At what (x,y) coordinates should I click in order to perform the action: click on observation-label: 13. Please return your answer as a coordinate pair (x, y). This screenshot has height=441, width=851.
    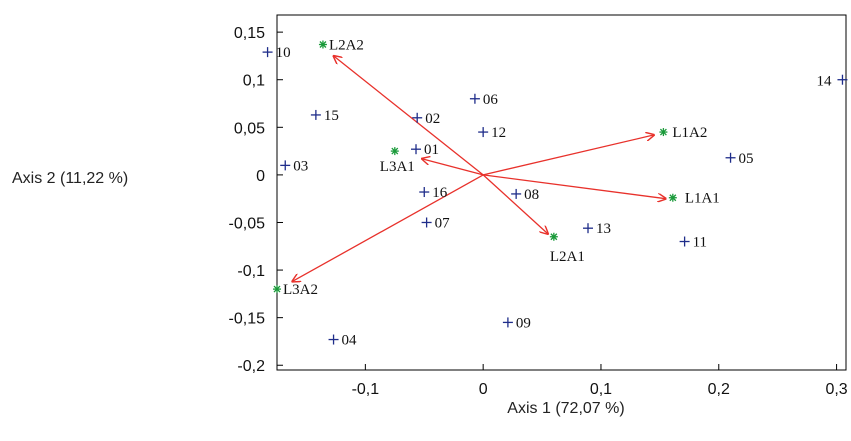
    Looking at the image, I should click on (603, 229).